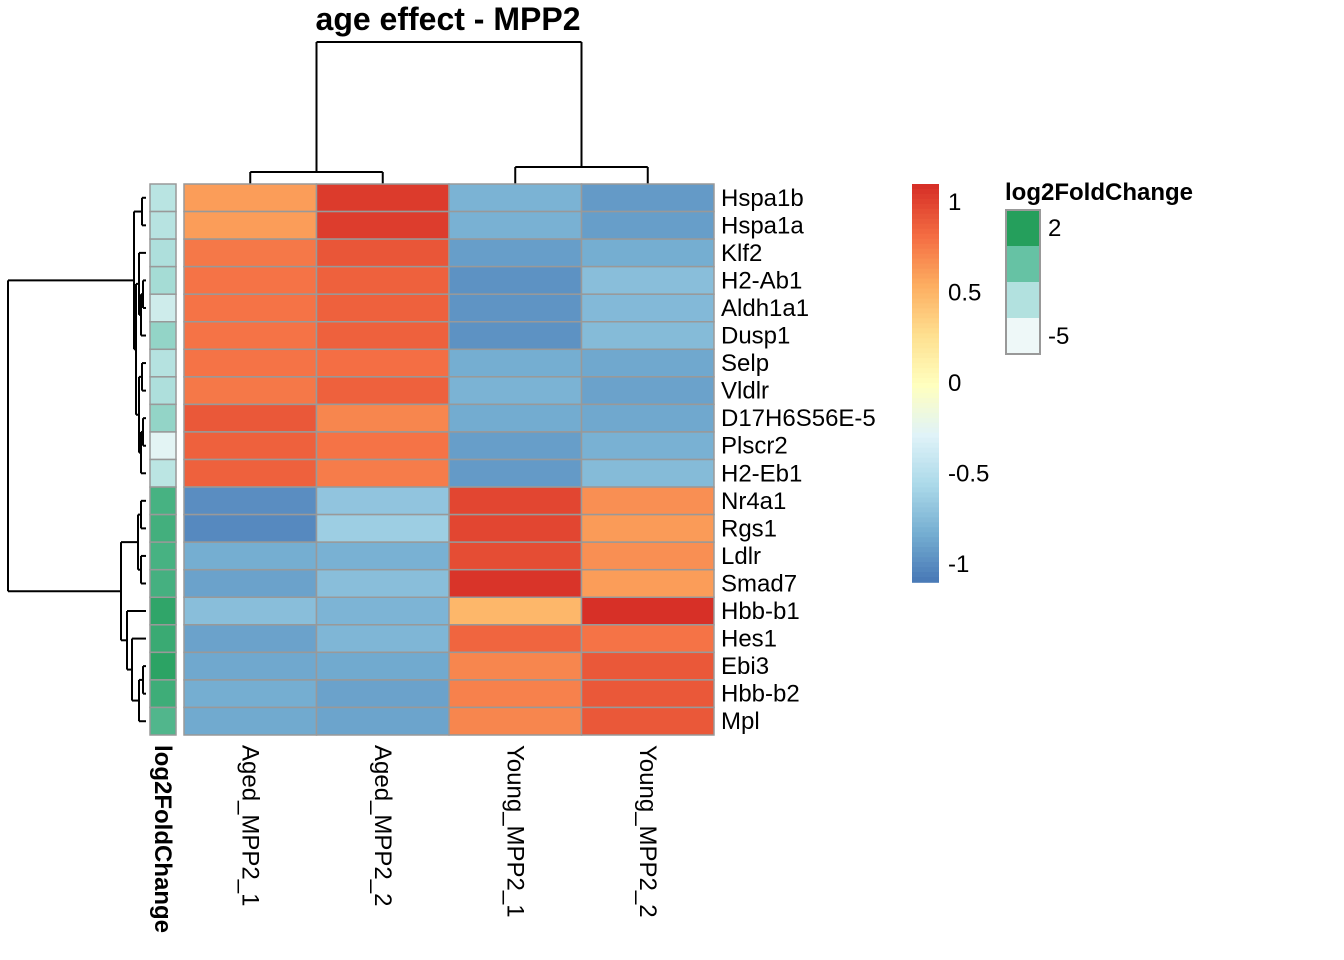 This screenshot has height=960, width=1344. I want to click on annotation-column, so click(163, 459).